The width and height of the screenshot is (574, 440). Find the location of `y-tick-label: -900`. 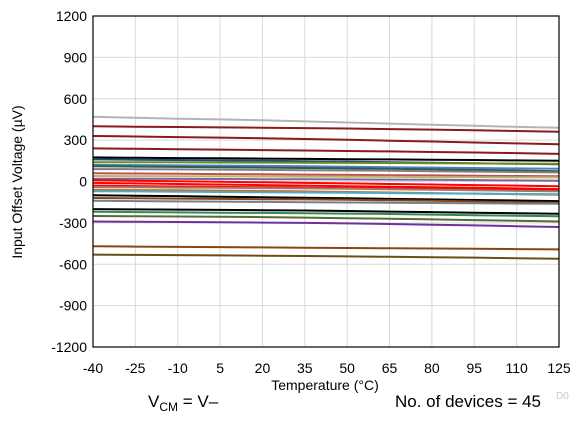

y-tick-label: -900 is located at coordinates (73, 306).